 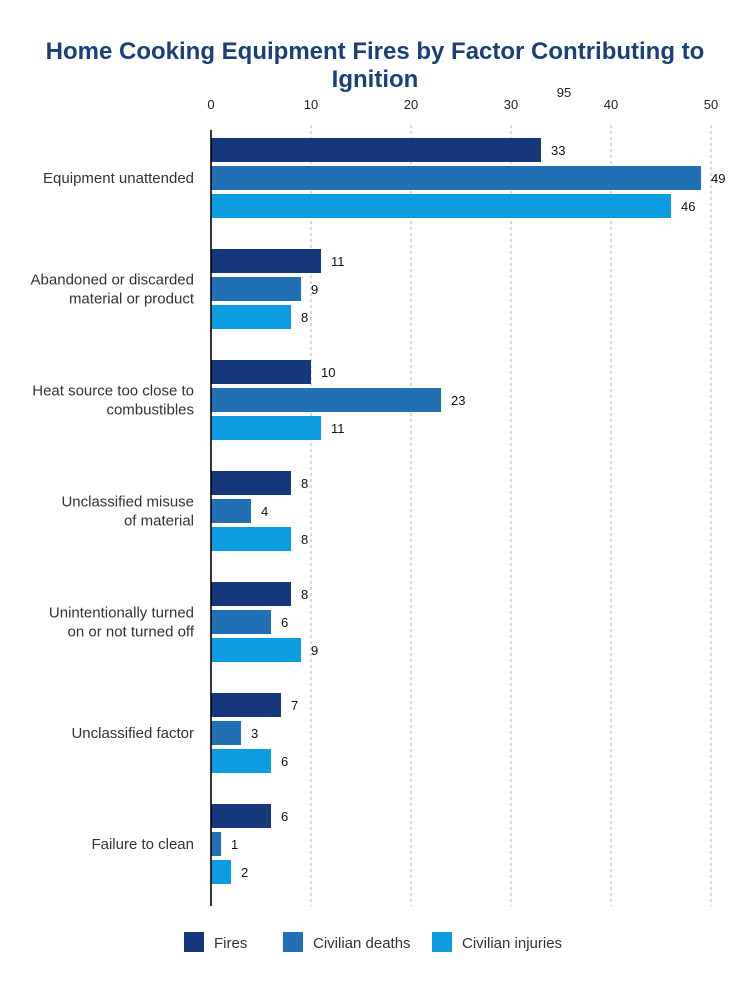 What do you see at coordinates (127, 502) in the screenshot?
I see `category-label: Unclassified misuse` at bounding box center [127, 502].